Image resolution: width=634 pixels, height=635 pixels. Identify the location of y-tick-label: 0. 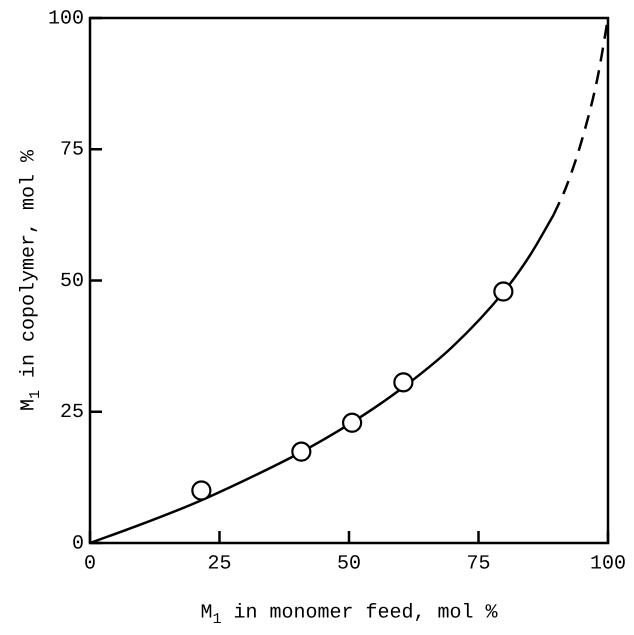
(78, 544).